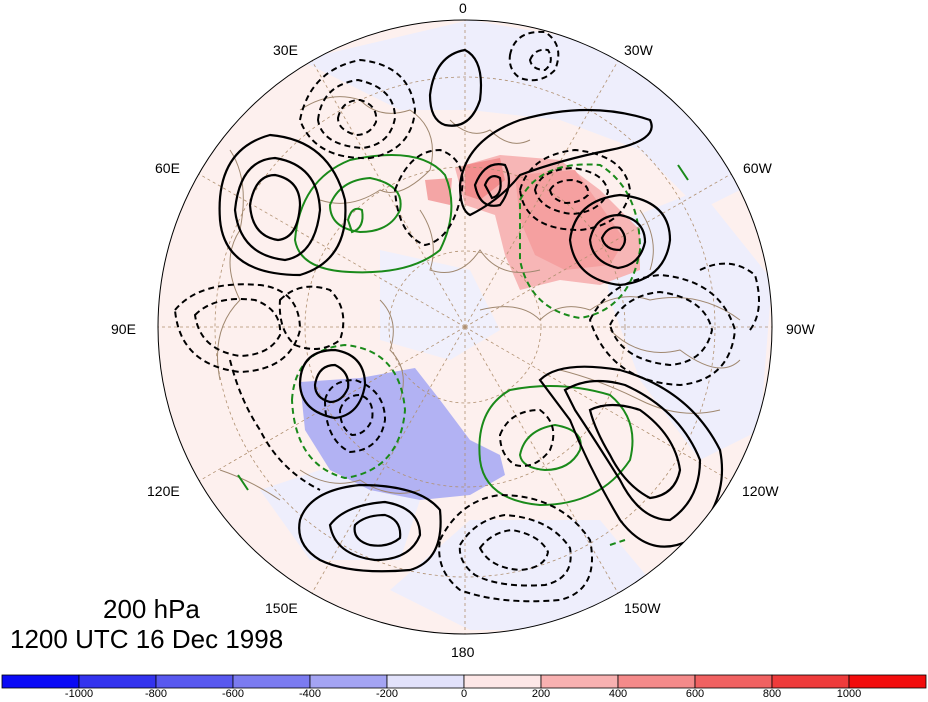  Describe the element at coordinates (695, 694) in the screenshot. I see `colorbar-tick-label: 600` at that location.